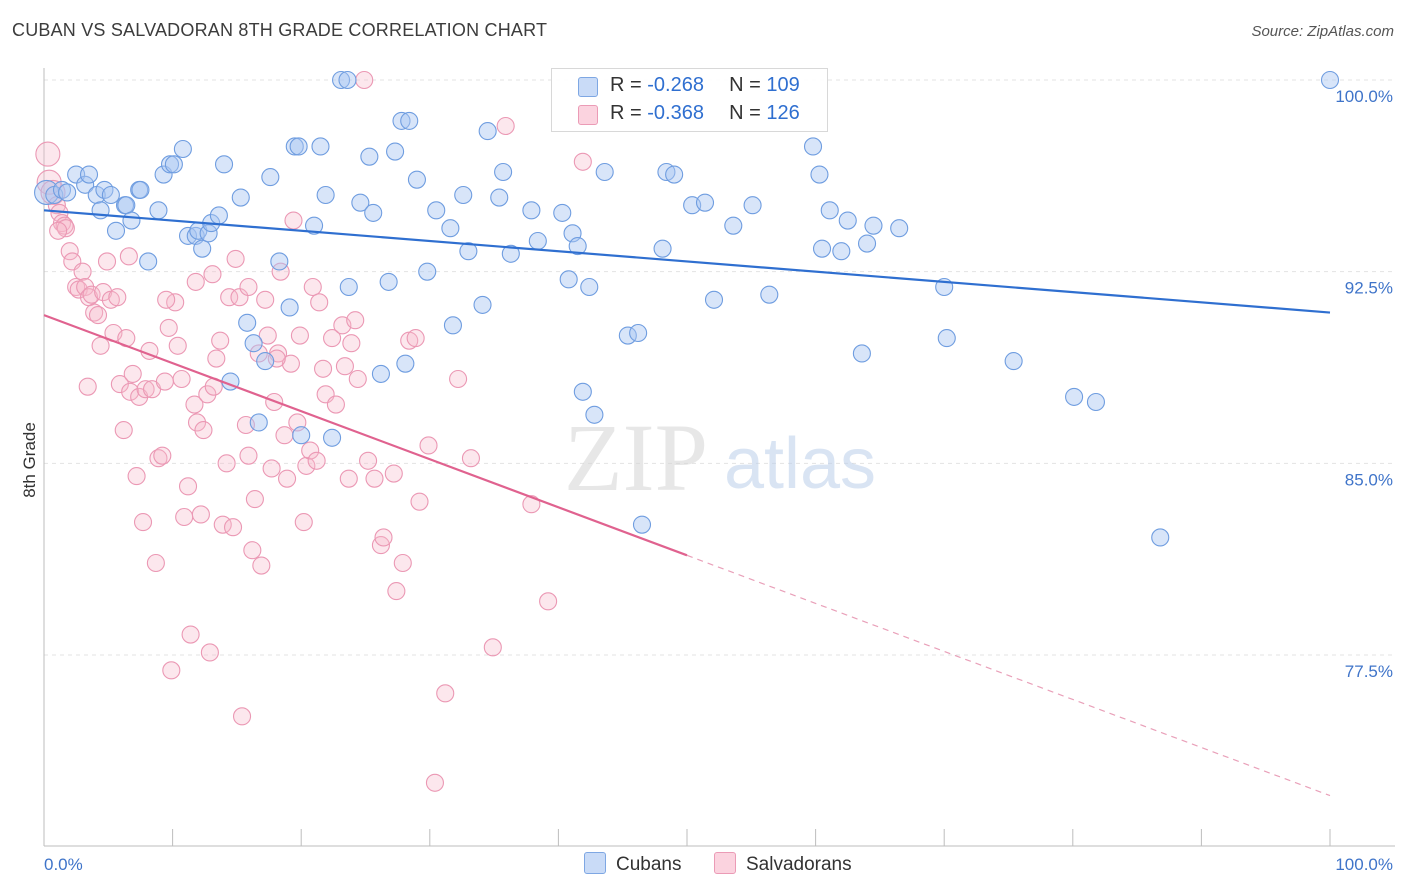 The image size is (1406, 892). I want to click on source-credit: Source: ZipAtlas.com, so click(1322, 31).